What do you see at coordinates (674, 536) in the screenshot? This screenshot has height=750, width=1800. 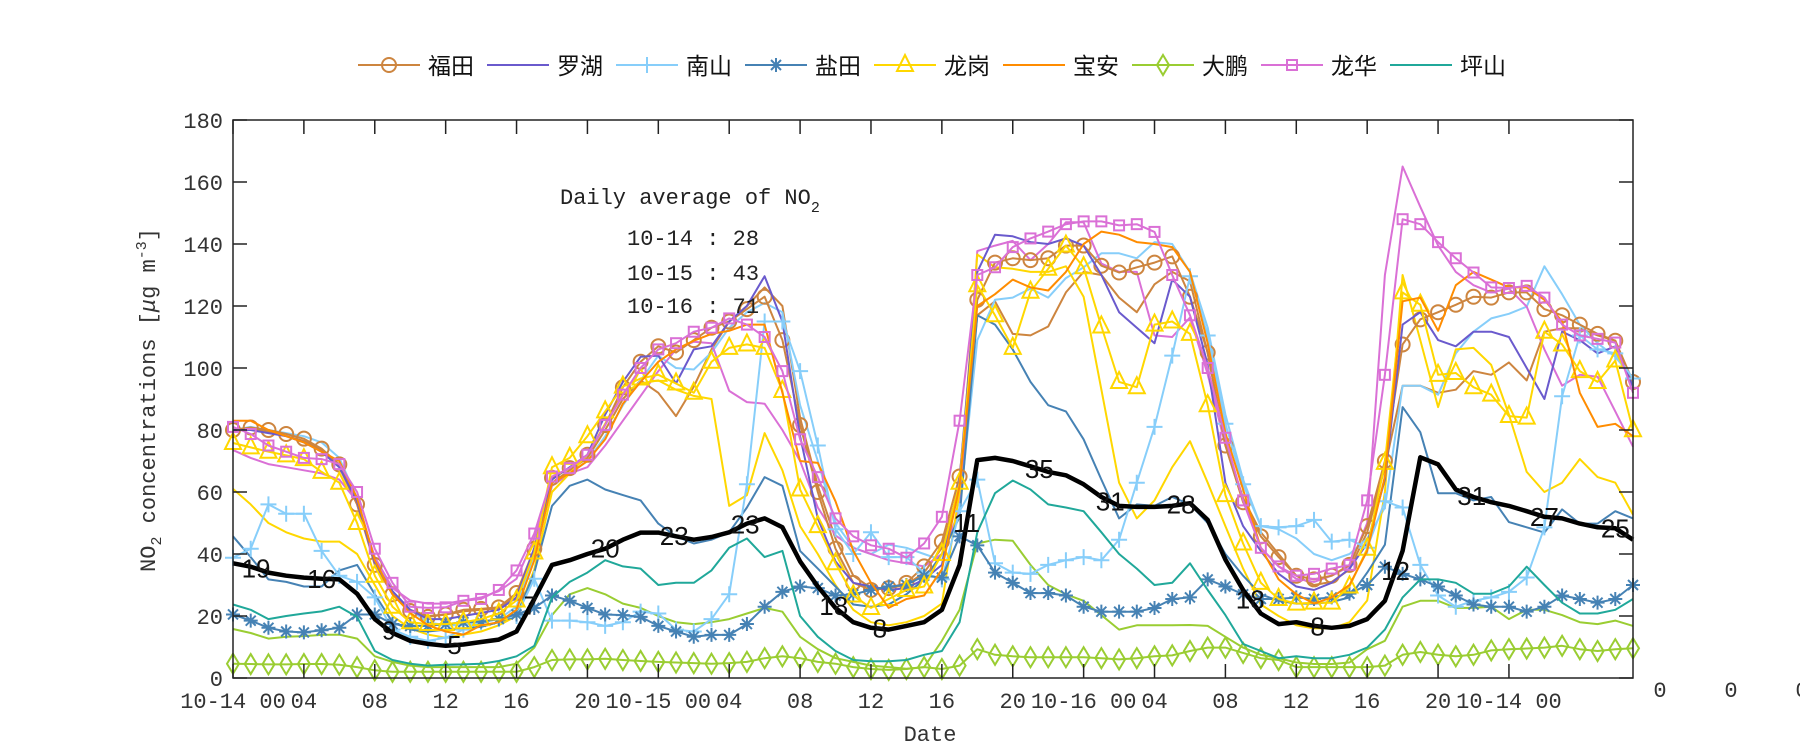 I see `average-value-label: 23` at bounding box center [674, 536].